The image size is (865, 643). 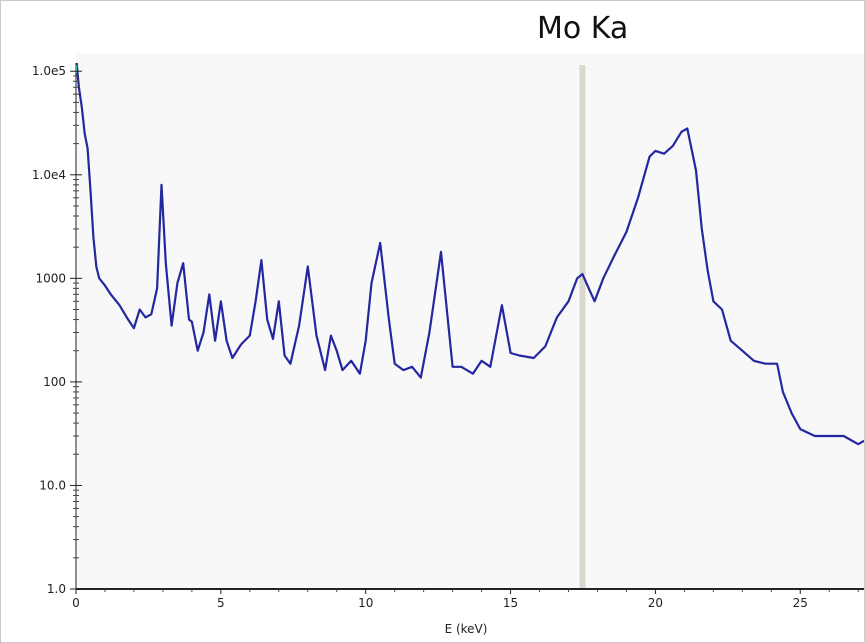 What do you see at coordinates (54, 382) in the screenshot?
I see `y-tick-label-2: 100` at bounding box center [54, 382].